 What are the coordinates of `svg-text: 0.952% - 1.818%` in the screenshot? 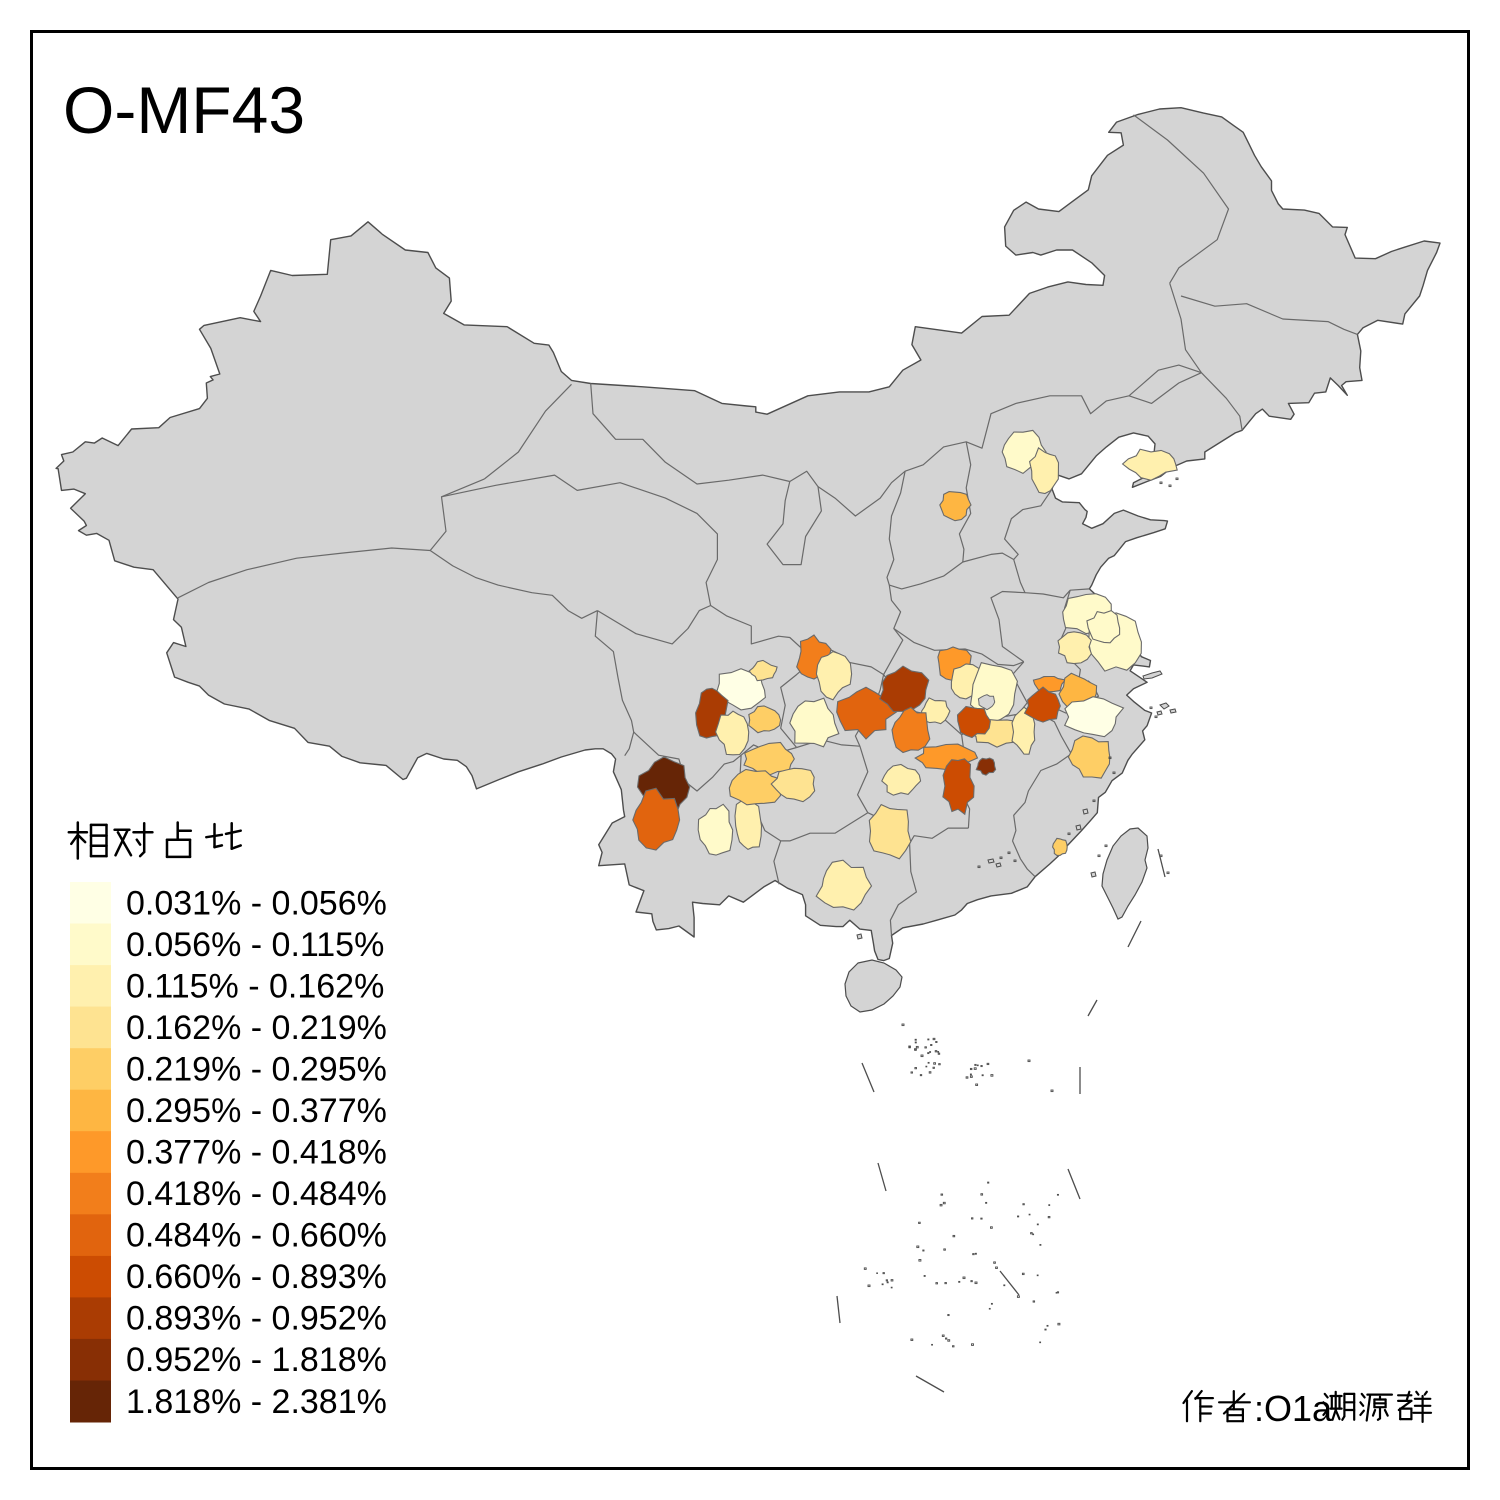 It's located at (256, 1360).